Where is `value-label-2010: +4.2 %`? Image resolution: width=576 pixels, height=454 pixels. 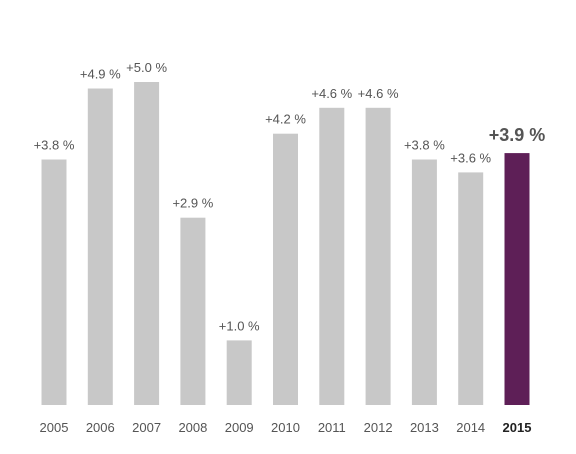 value-label-2010: +4.2 % is located at coordinates (285, 119).